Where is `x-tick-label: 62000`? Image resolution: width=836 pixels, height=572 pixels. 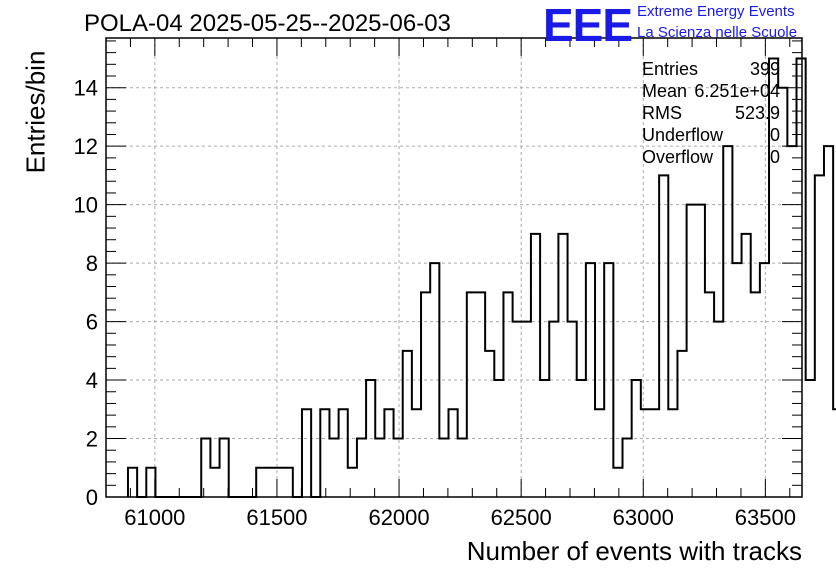
x-tick-label: 62000 is located at coordinates (398, 517).